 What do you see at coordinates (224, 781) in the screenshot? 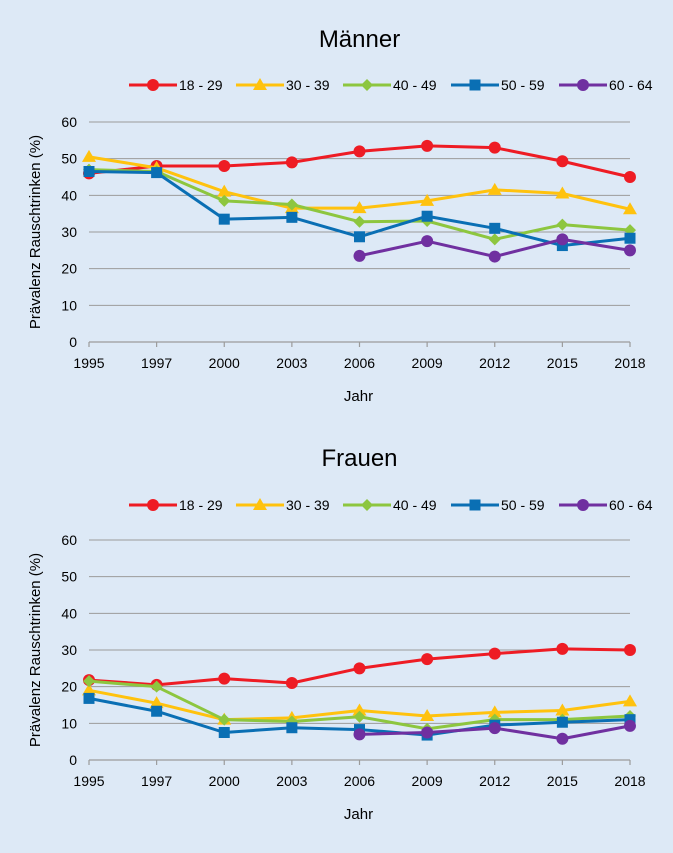
I see `x-tick-label: 2000` at bounding box center [224, 781].